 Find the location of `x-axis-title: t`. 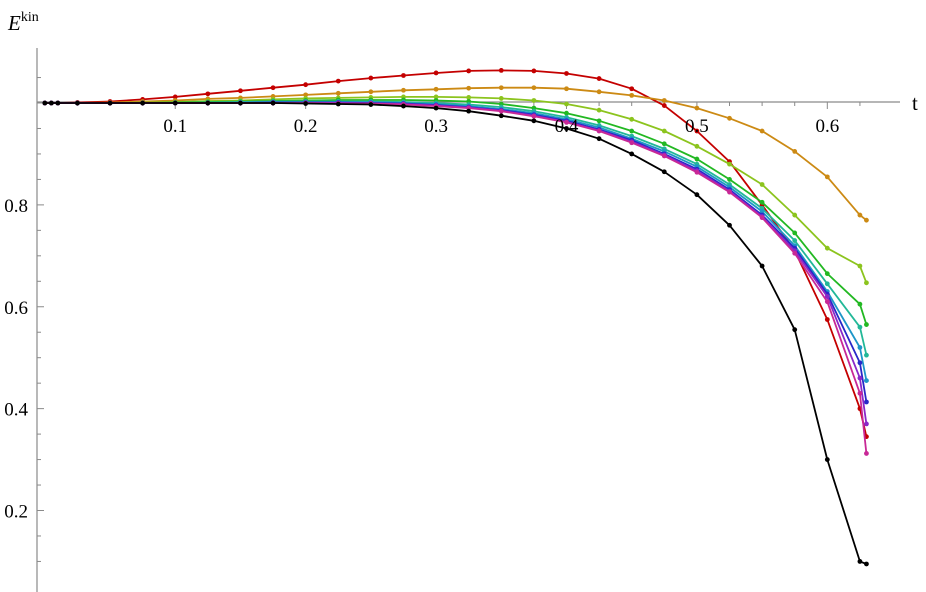

x-axis-title: t is located at coordinates (915, 103).